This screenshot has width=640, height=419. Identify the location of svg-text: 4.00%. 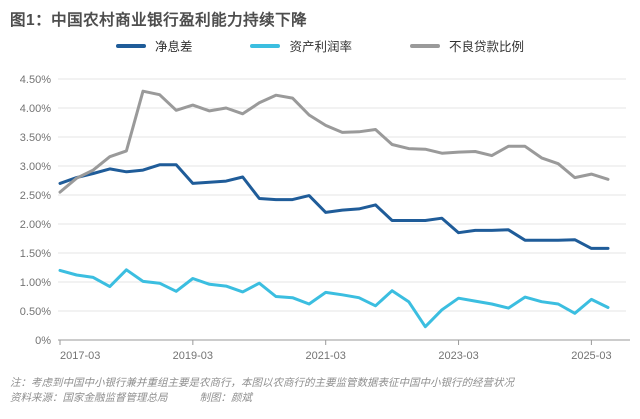
(35, 109).